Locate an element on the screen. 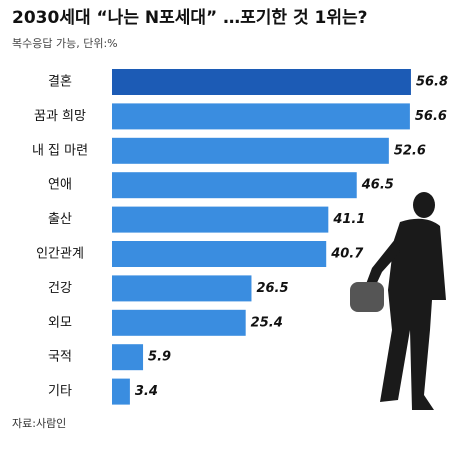 The image size is (457, 450). value-label: 46.5 is located at coordinates (377, 185).